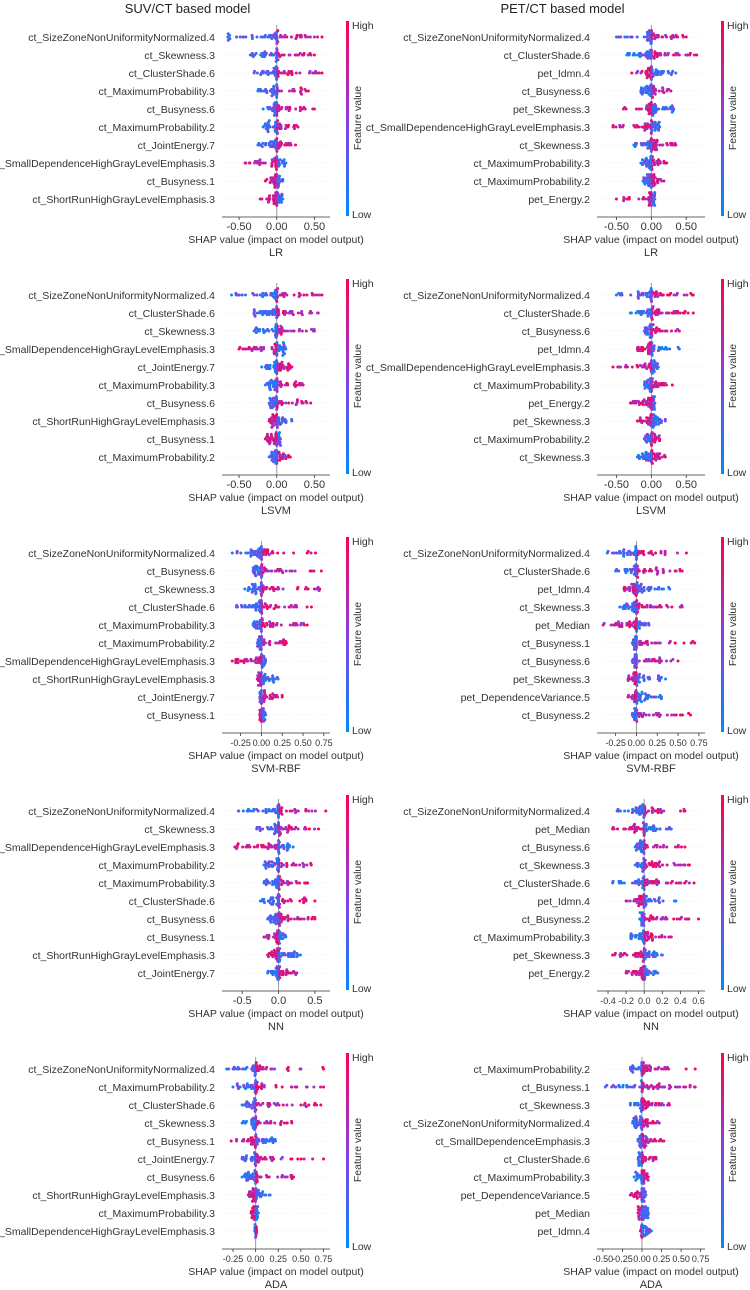  I want to click on colorbar-low-label: Low, so click(737, 731).